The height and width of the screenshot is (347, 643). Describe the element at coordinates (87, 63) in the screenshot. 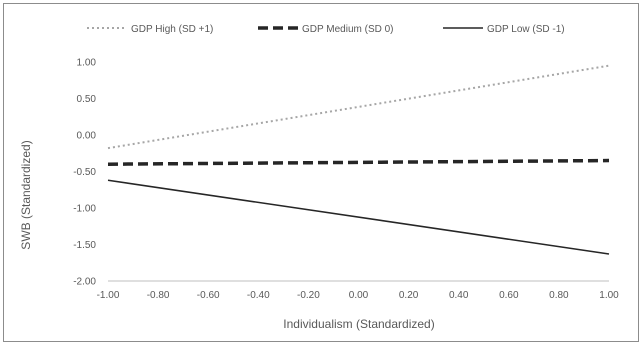

I see `y-tick-label: 1.00` at that location.